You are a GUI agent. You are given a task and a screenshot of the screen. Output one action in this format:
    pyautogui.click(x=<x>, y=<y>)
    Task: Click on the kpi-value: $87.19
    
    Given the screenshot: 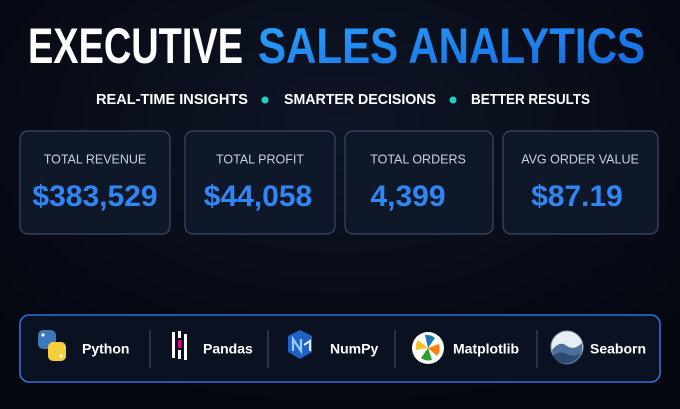 What is the action you would take?
    pyautogui.click(x=577, y=196)
    